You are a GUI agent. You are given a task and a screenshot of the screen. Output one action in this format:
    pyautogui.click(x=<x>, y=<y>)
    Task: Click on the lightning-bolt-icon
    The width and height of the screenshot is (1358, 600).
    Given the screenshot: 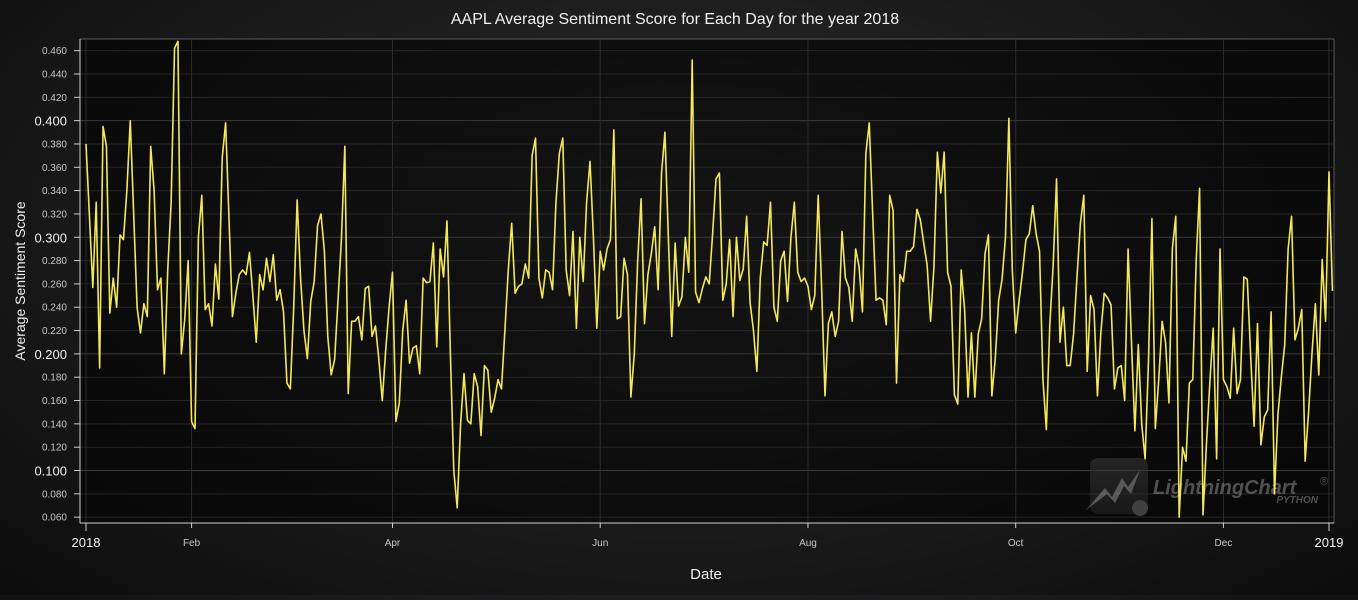 What is the action you would take?
    pyautogui.click(x=1113, y=490)
    